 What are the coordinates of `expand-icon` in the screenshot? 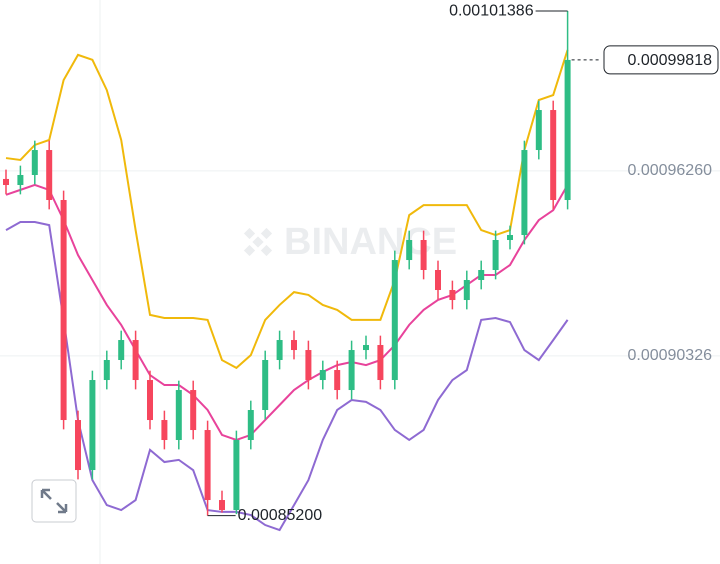 It's located at (54, 501).